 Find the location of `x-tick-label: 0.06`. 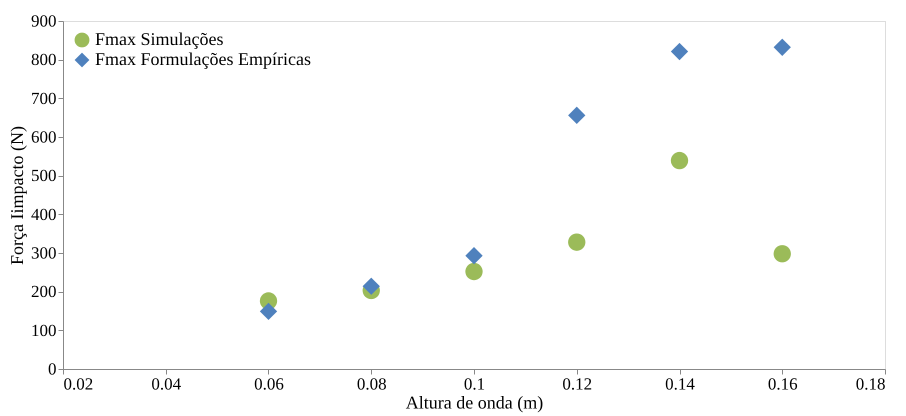

x-tick-label: 0.06 is located at coordinates (269, 384).